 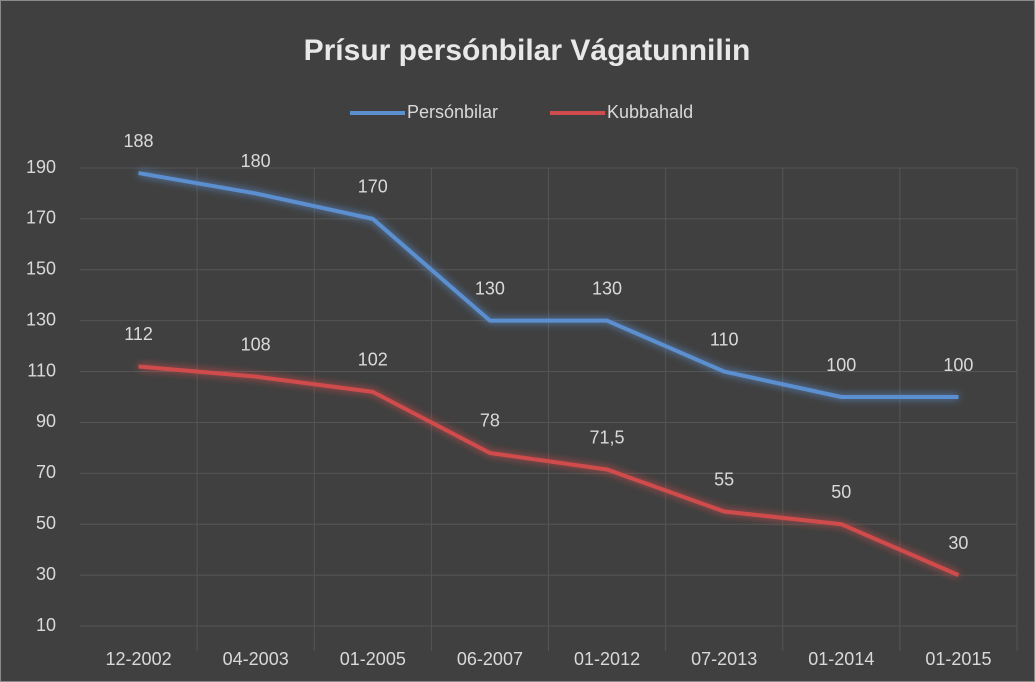 What do you see at coordinates (46, 523) in the screenshot?
I see `y-tick-label: 50` at bounding box center [46, 523].